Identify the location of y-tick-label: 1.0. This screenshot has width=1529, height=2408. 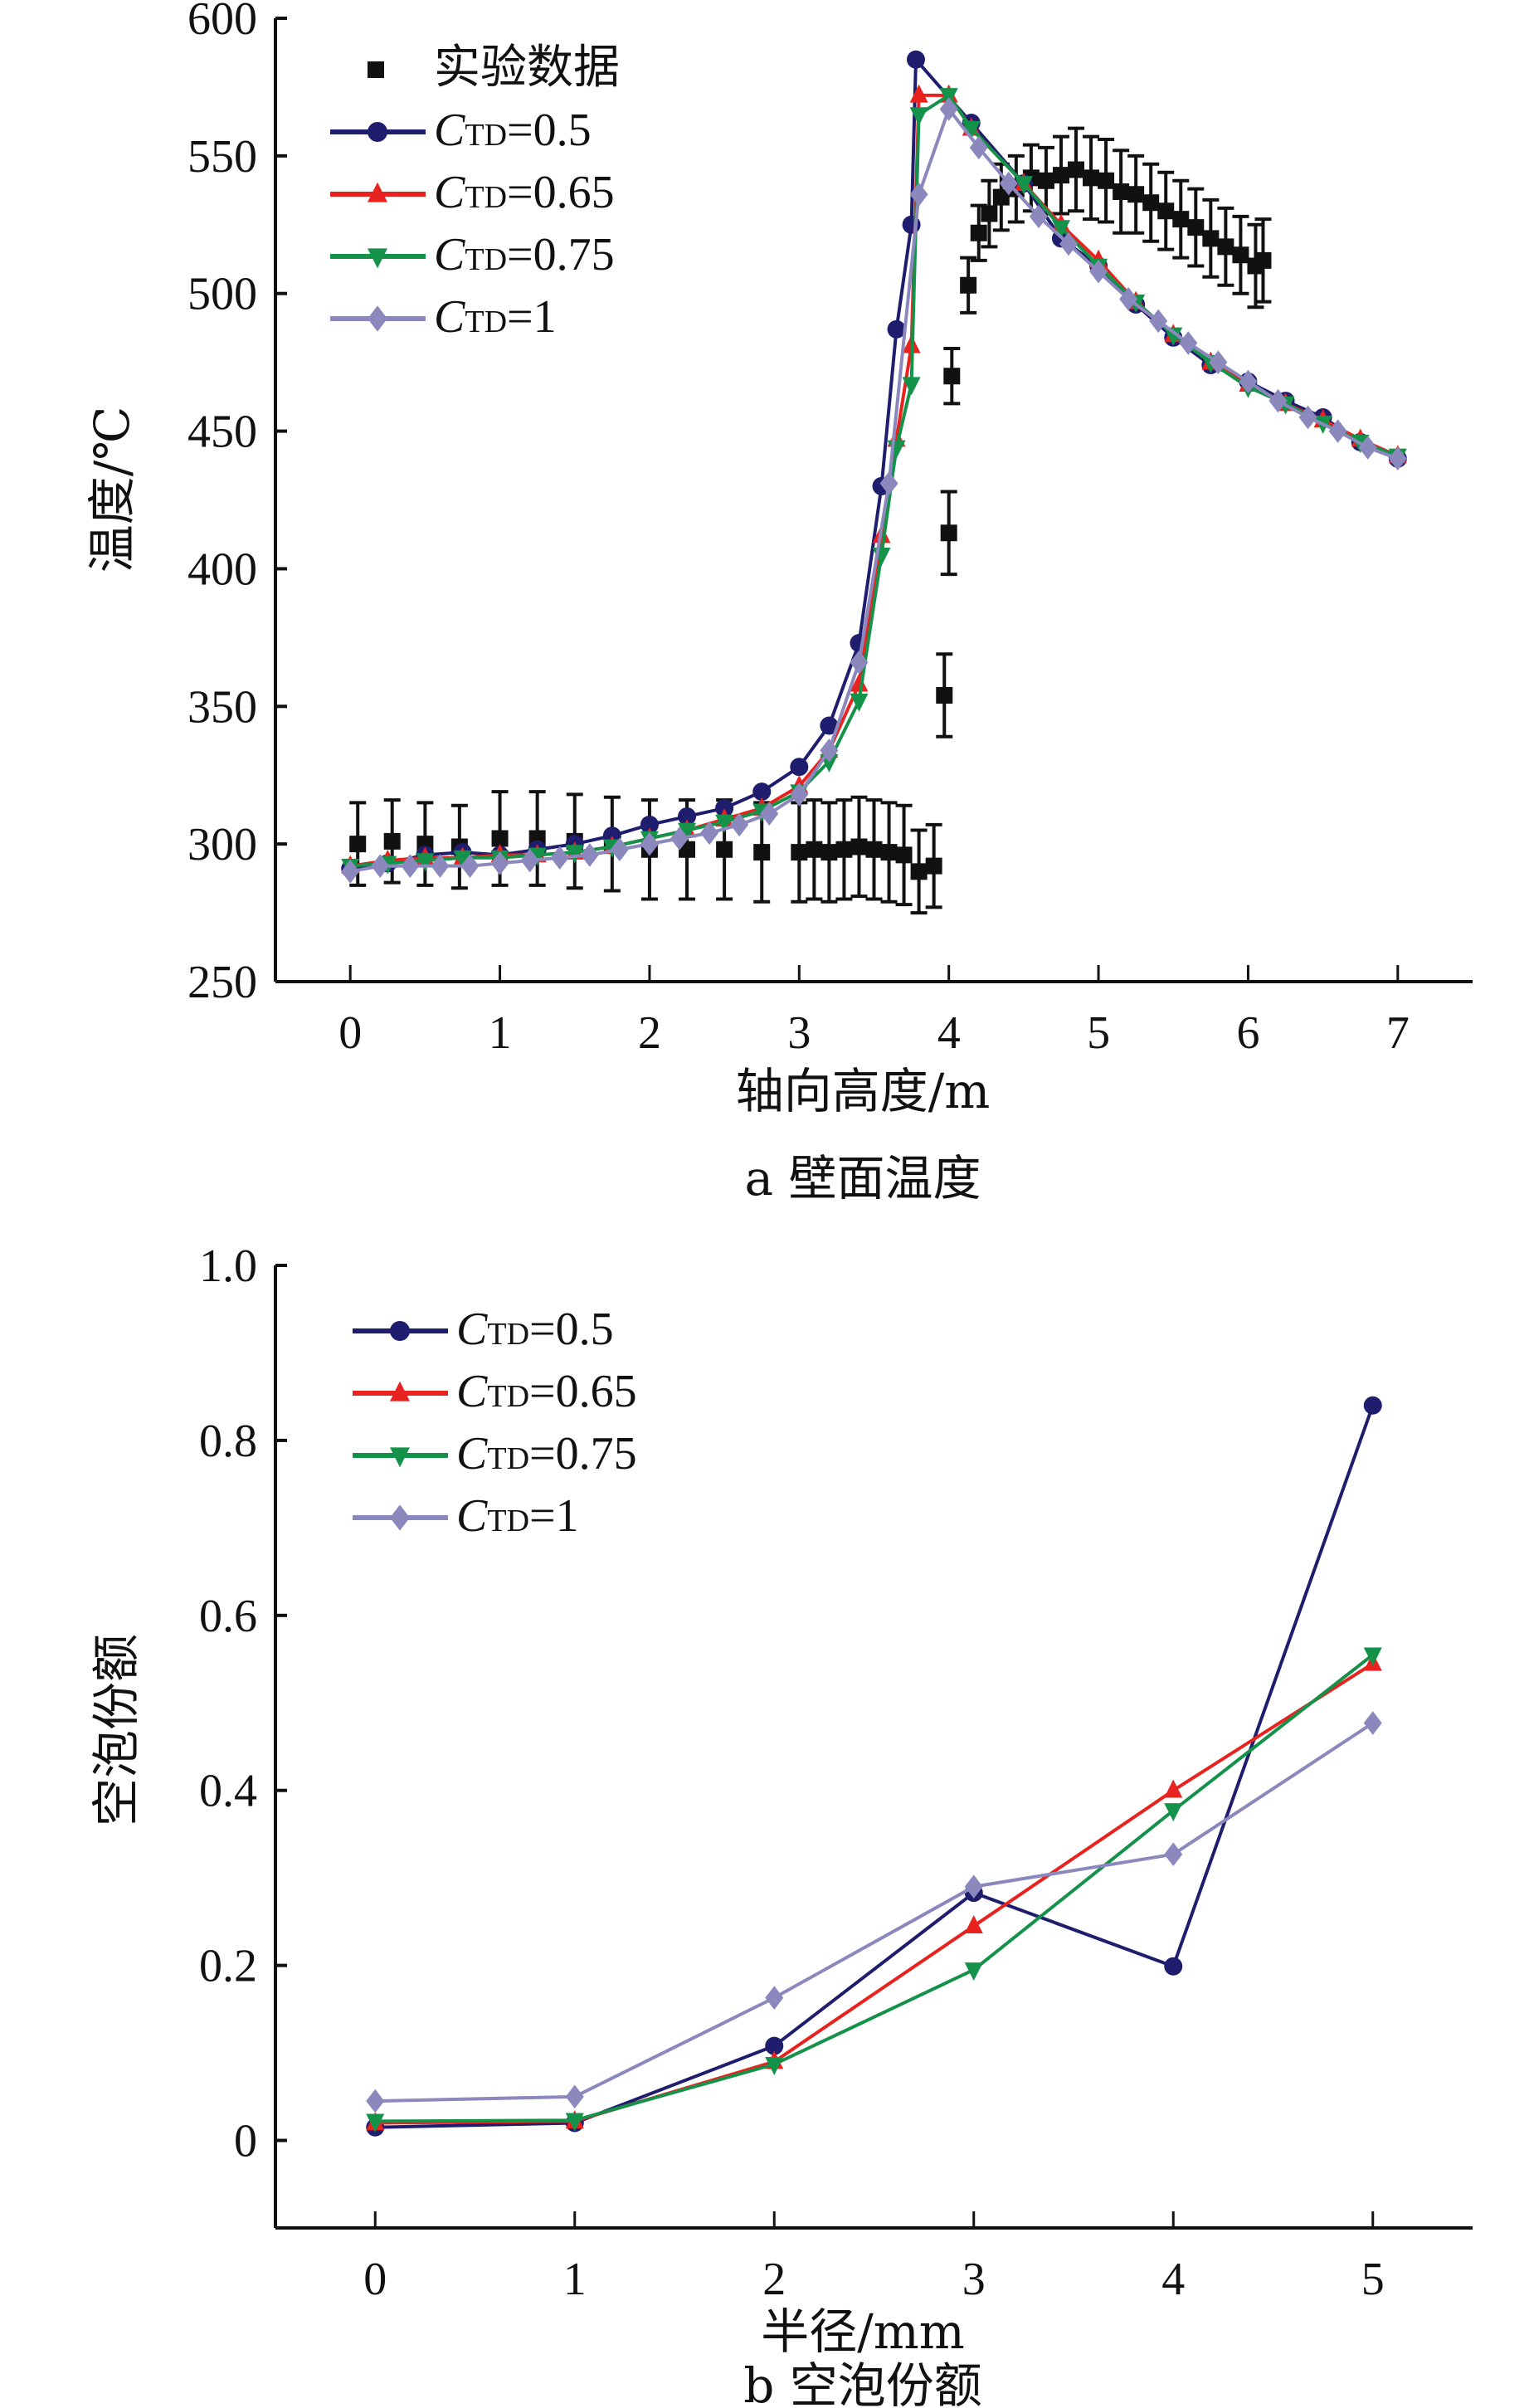
(228, 1266).